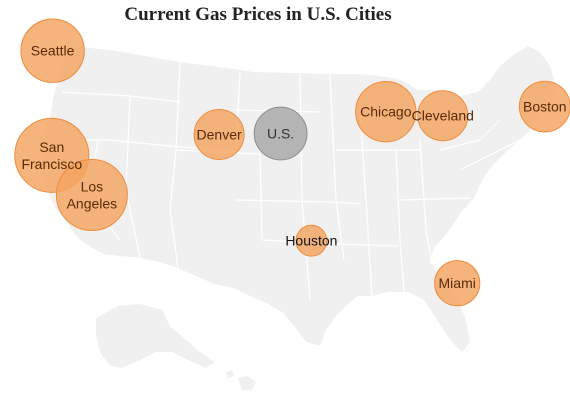 The width and height of the screenshot is (570, 404). Describe the element at coordinates (241, 380) in the screenshot. I see `hawaii-shape` at that location.